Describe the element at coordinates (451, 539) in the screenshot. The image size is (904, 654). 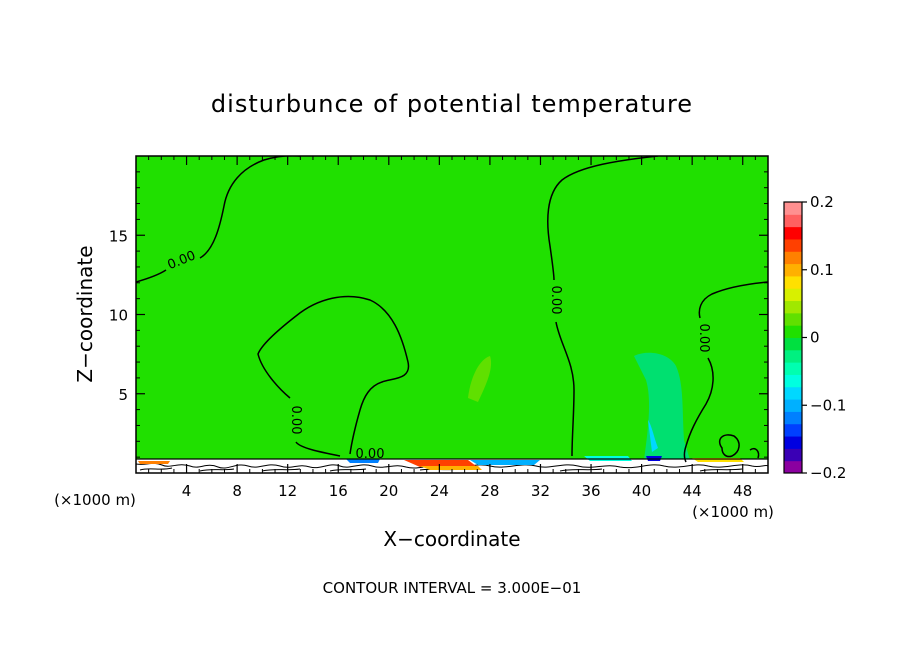
I see `x-axis-title: X−coordinate` at that location.